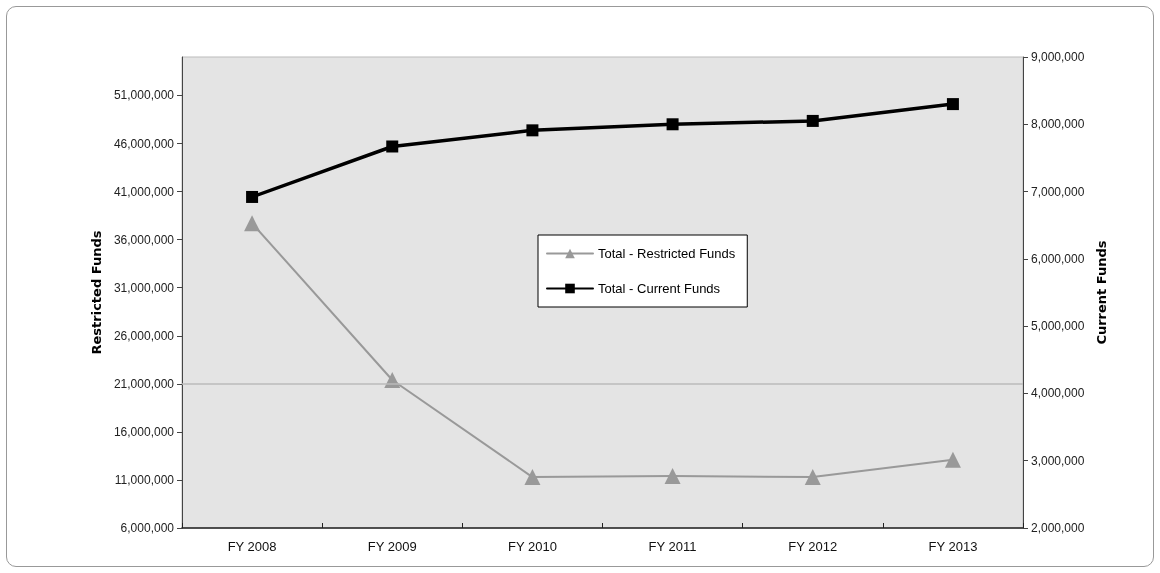 Image resolution: width=1160 pixels, height=573 pixels. I want to click on y2-tick-label: 3,000,000, so click(1058, 460).